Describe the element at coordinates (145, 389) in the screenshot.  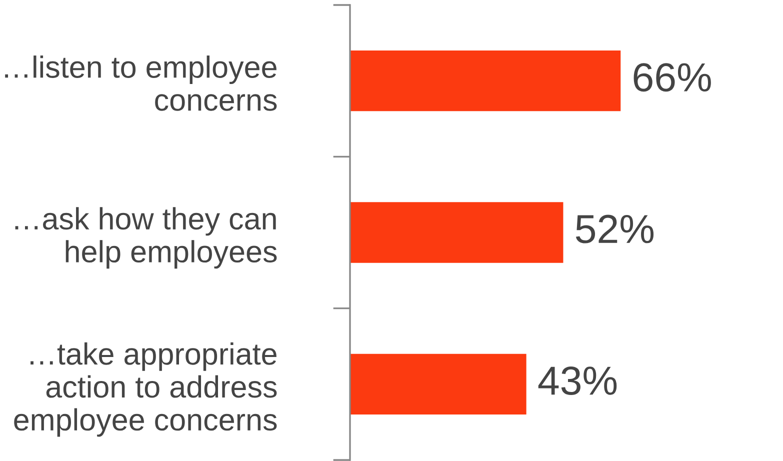
I see `y-tick-label: …take appropriate action to address employee concerns` at that location.